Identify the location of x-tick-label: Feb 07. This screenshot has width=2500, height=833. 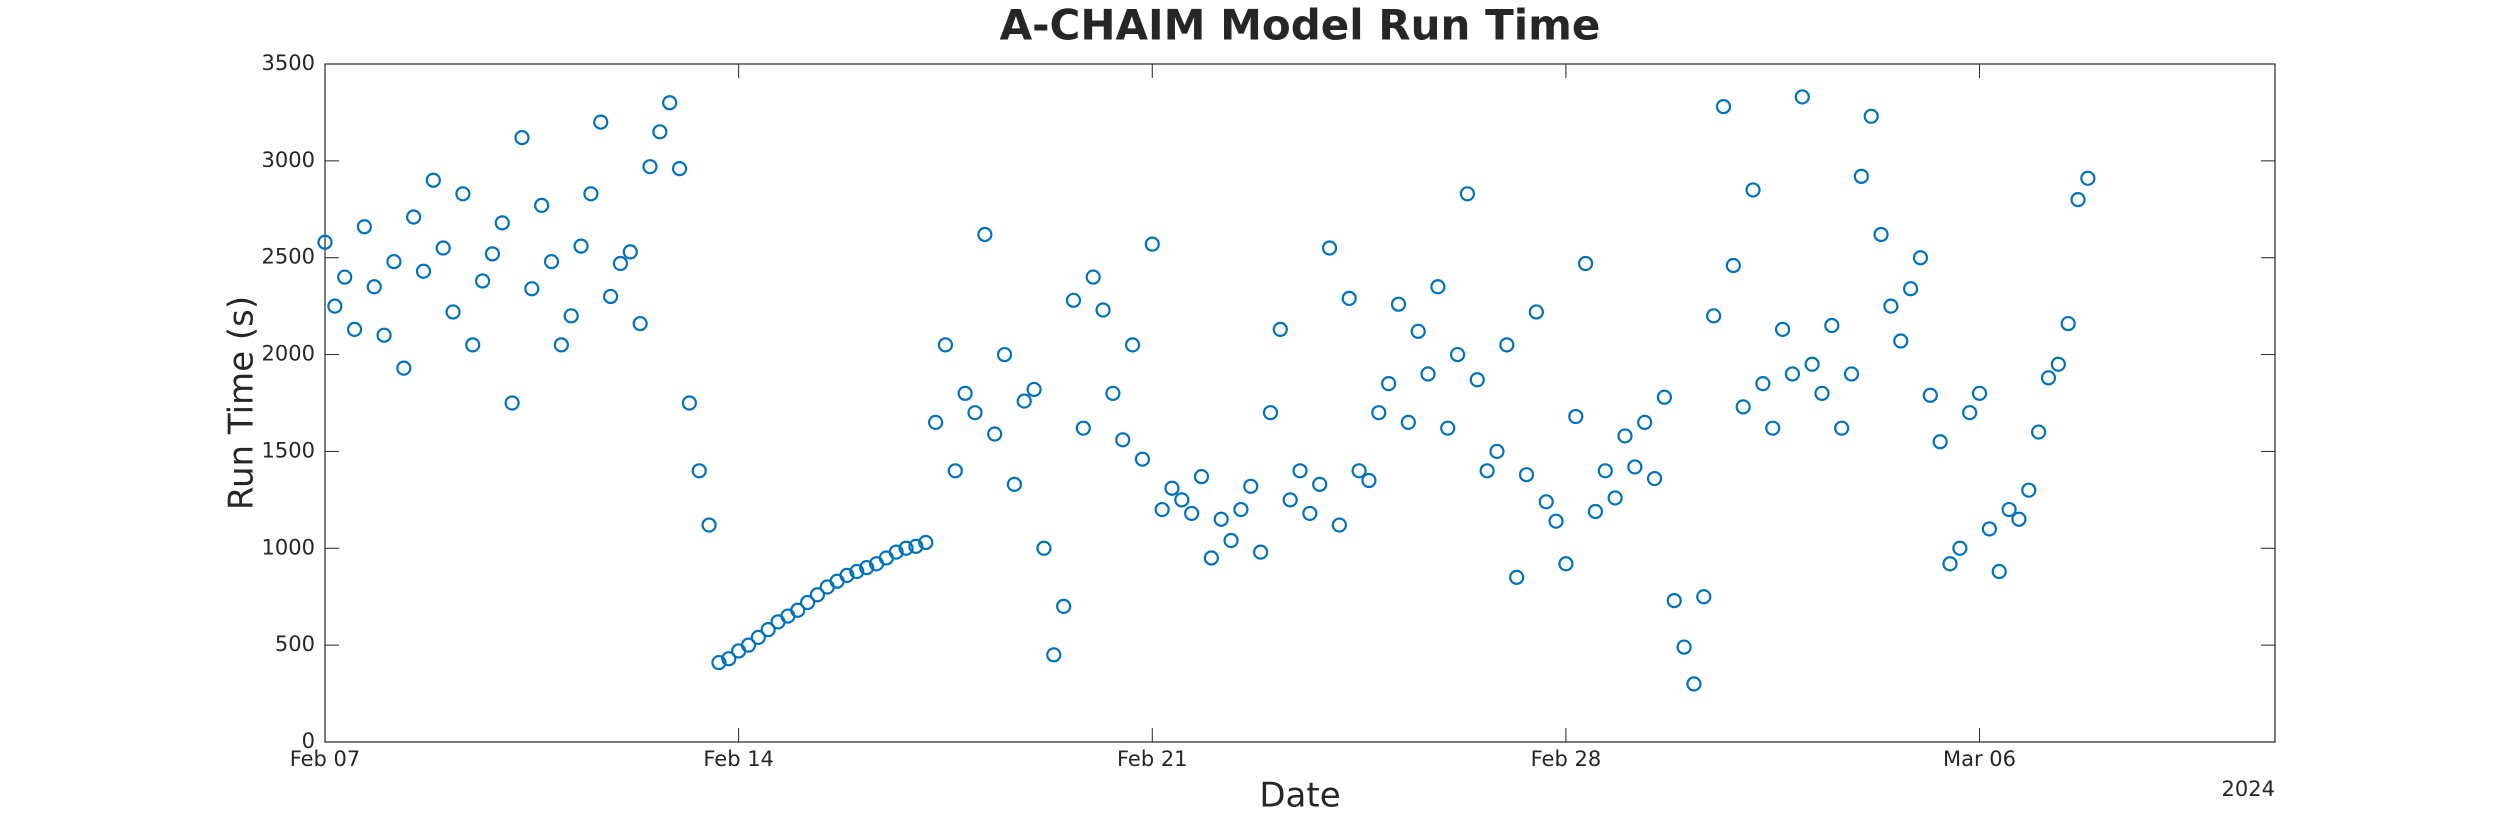
(325, 759).